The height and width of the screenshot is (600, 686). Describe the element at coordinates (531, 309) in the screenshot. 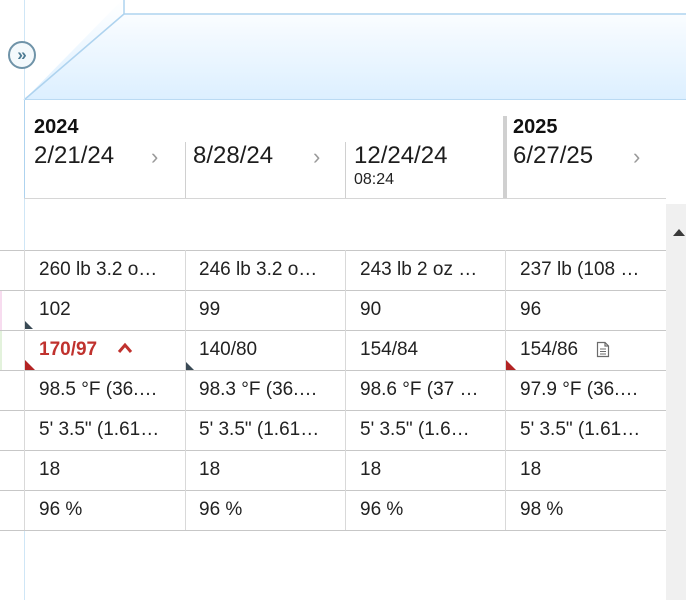

I see `table-cell: 96` at that location.